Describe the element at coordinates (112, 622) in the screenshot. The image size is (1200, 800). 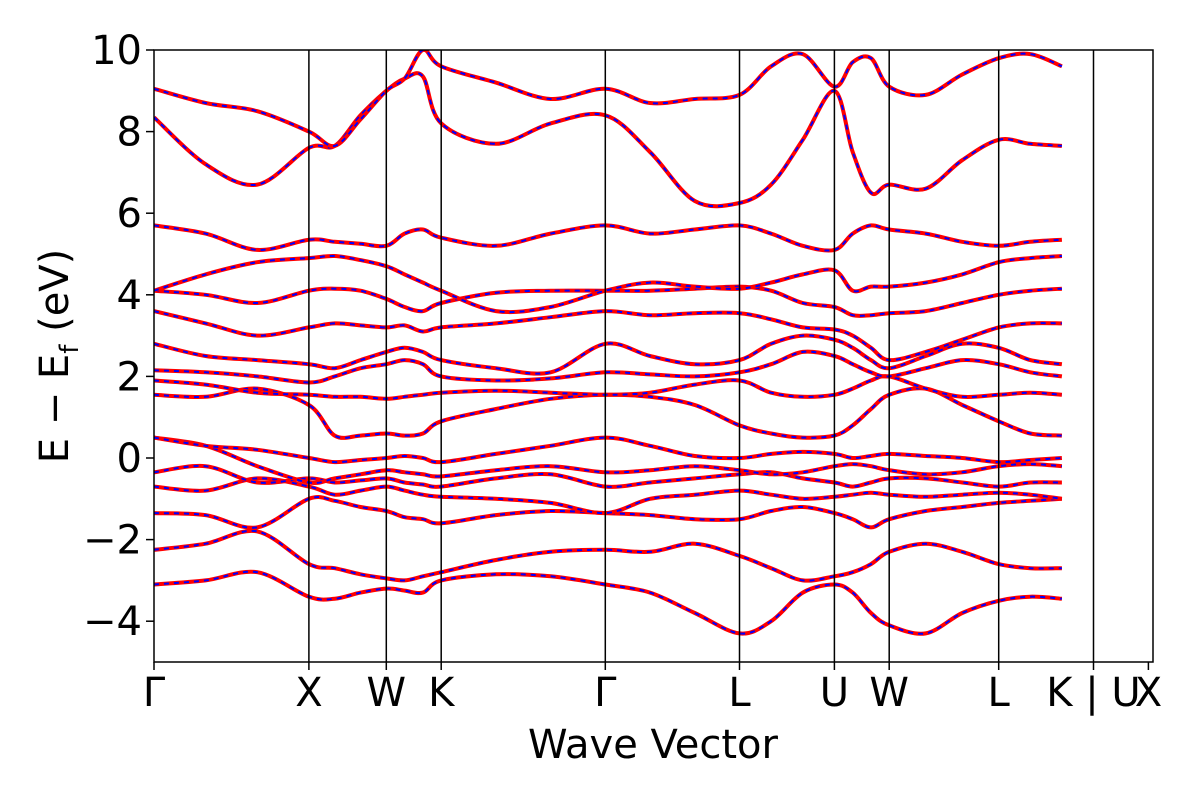
I see `y-tick-label-0: −4` at that location.